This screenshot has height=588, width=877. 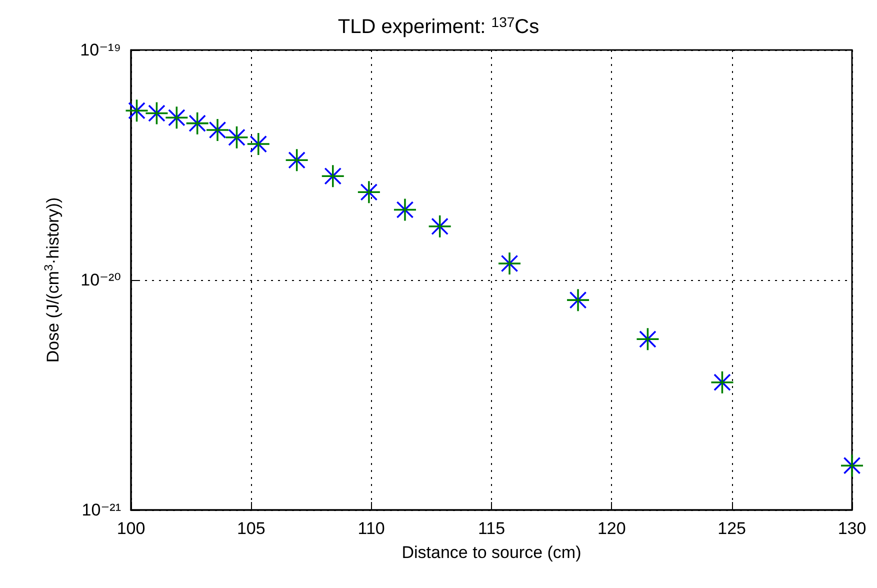 What do you see at coordinates (732, 528) in the screenshot?
I see `x-tick-label: 125` at bounding box center [732, 528].